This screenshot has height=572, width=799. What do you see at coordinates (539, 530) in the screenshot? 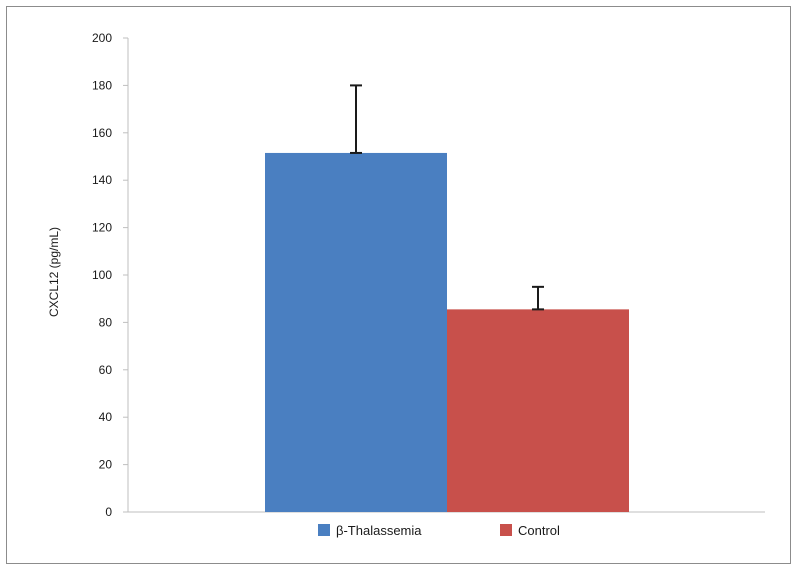
I see `legend-label: Control` at bounding box center [539, 530].